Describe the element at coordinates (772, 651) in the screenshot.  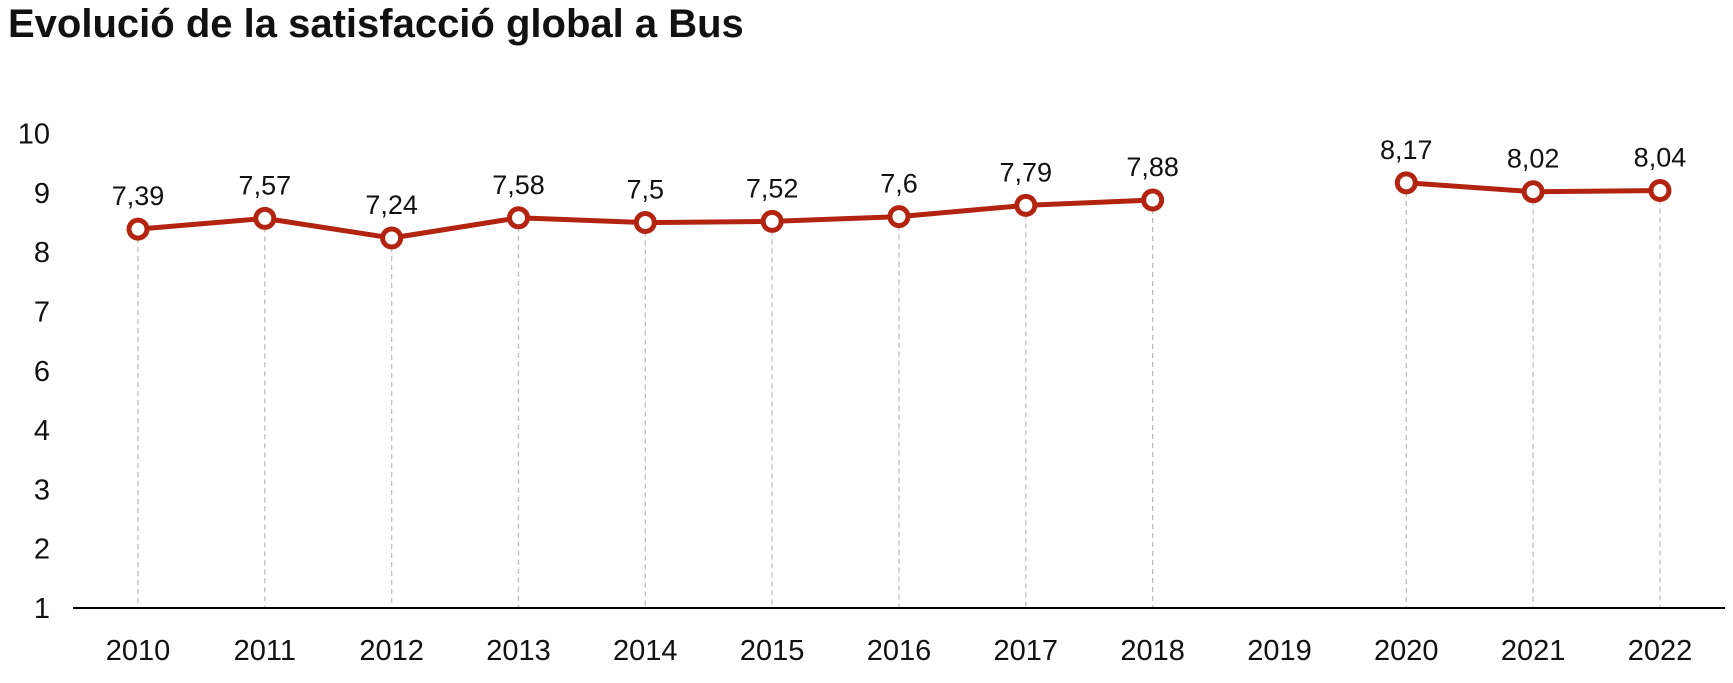
I see `x-tick-label: 2015` at that location.